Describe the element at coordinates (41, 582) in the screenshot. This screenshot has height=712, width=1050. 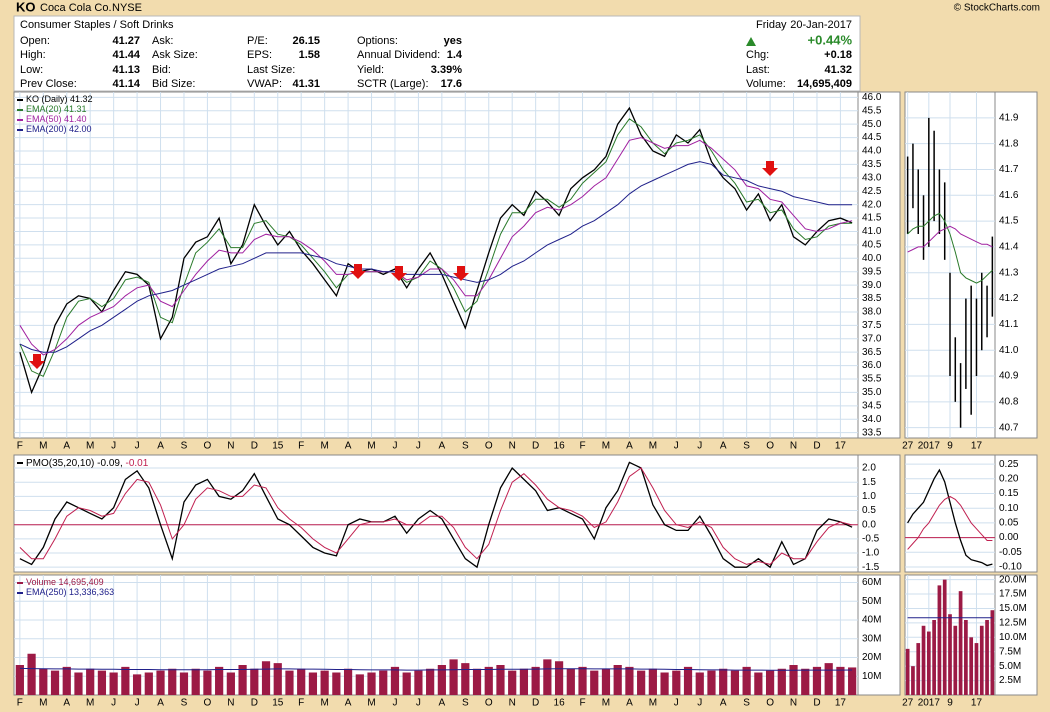
I see `legend-name: Volume` at that location.